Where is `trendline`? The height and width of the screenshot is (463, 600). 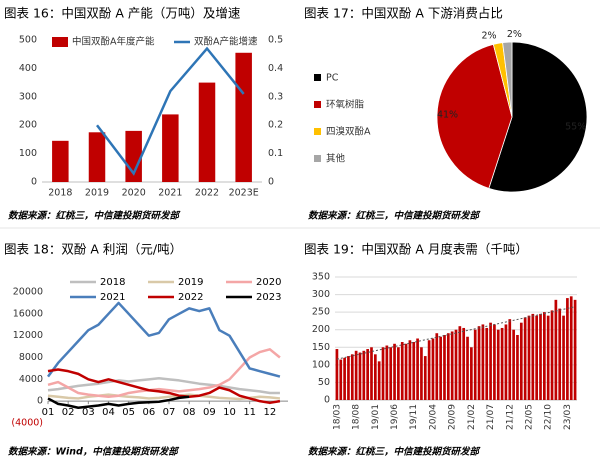
trendline is located at coordinates (456, 333).